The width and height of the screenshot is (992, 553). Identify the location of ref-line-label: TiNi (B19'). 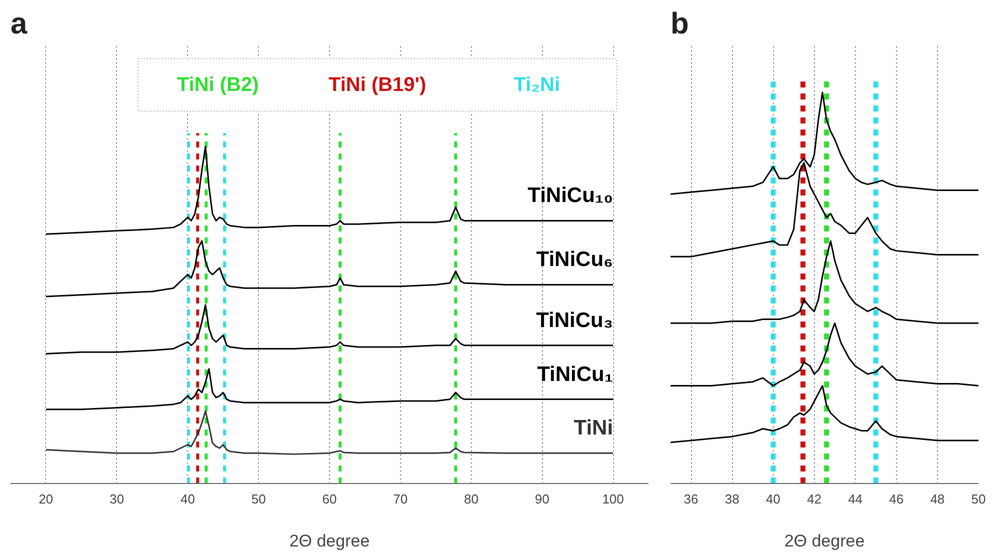
(377, 85).